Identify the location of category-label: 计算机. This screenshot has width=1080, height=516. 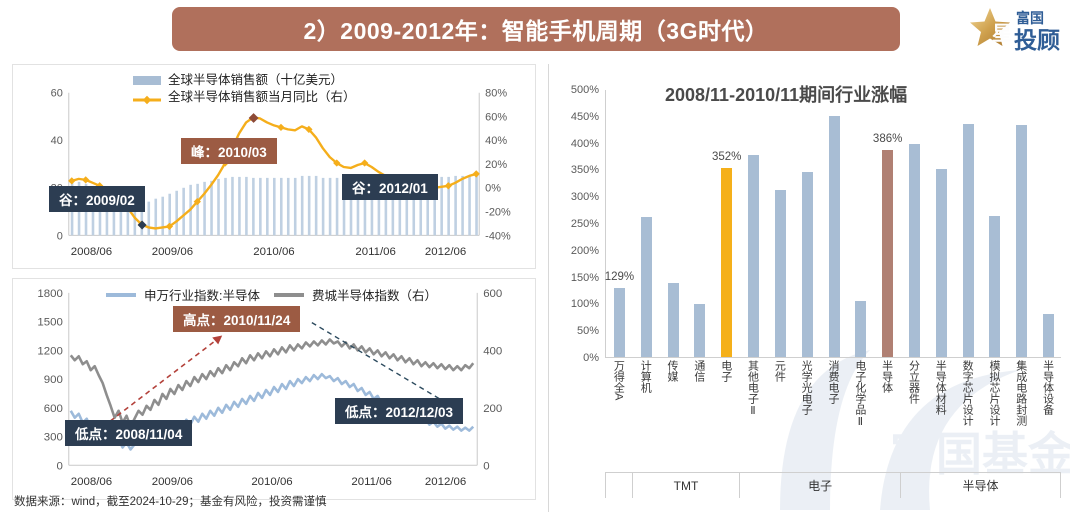
(645, 376).